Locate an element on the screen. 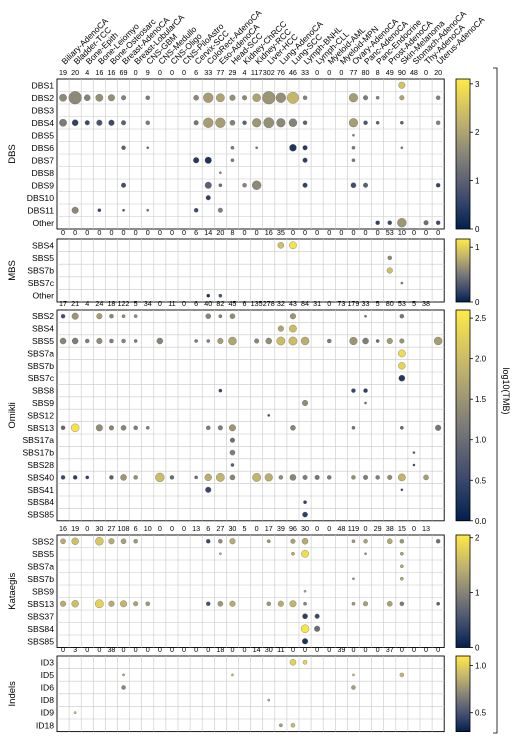 This screenshot has height=750, width=523. sample-count-label: 76 is located at coordinates (281, 72).